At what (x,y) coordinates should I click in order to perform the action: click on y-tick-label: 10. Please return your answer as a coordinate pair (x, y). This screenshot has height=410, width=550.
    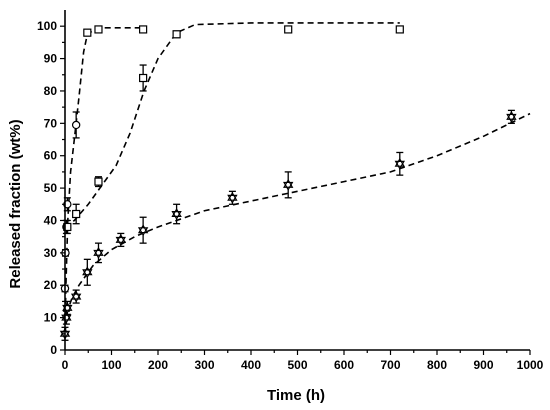
    Looking at the image, I should click on (51, 318).